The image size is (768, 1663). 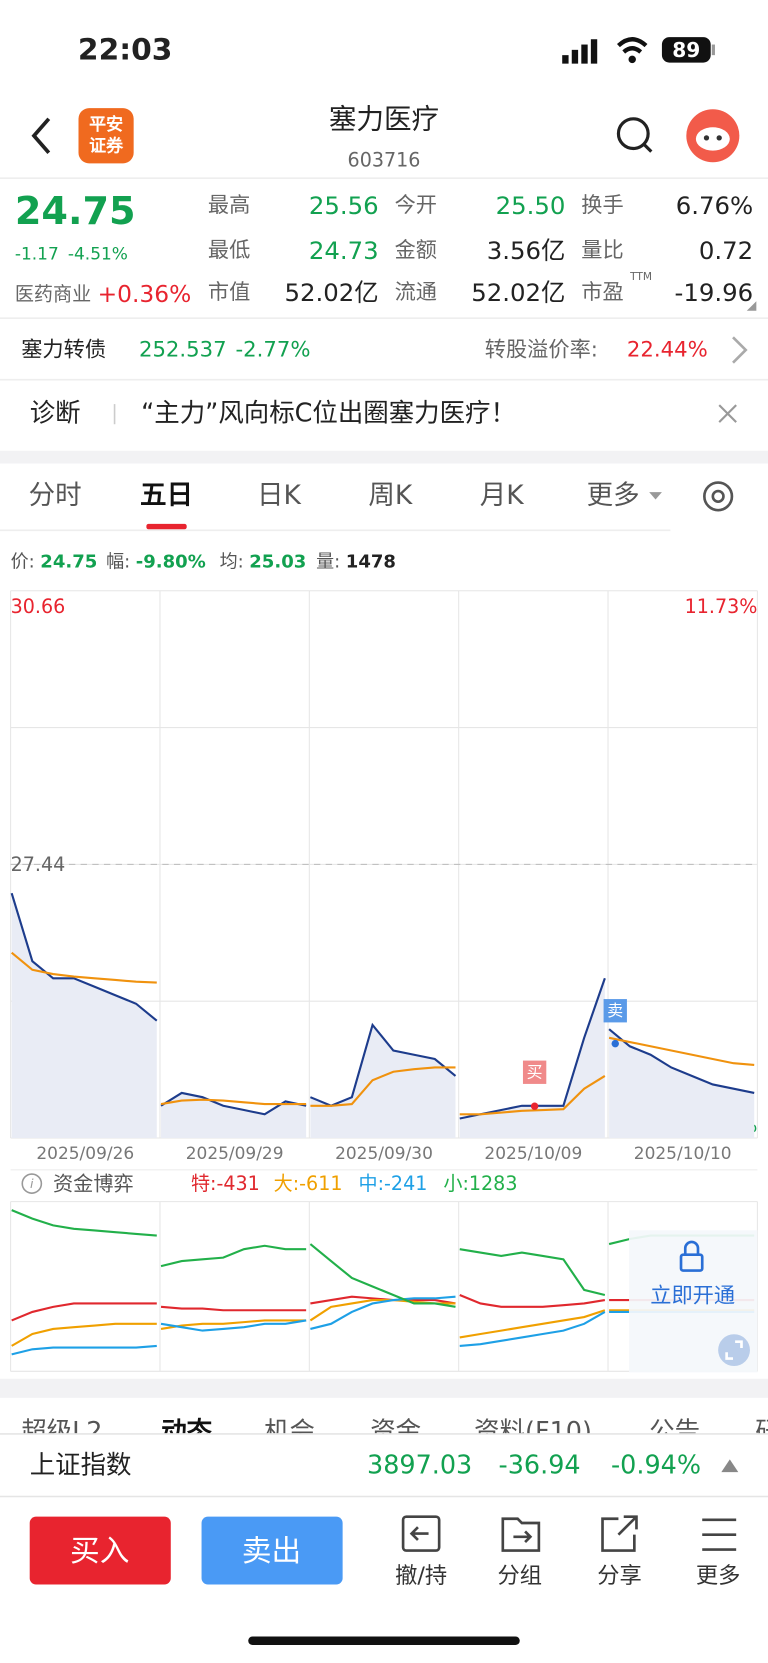 I want to click on tool-label: 分组, so click(x=520, y=1576).